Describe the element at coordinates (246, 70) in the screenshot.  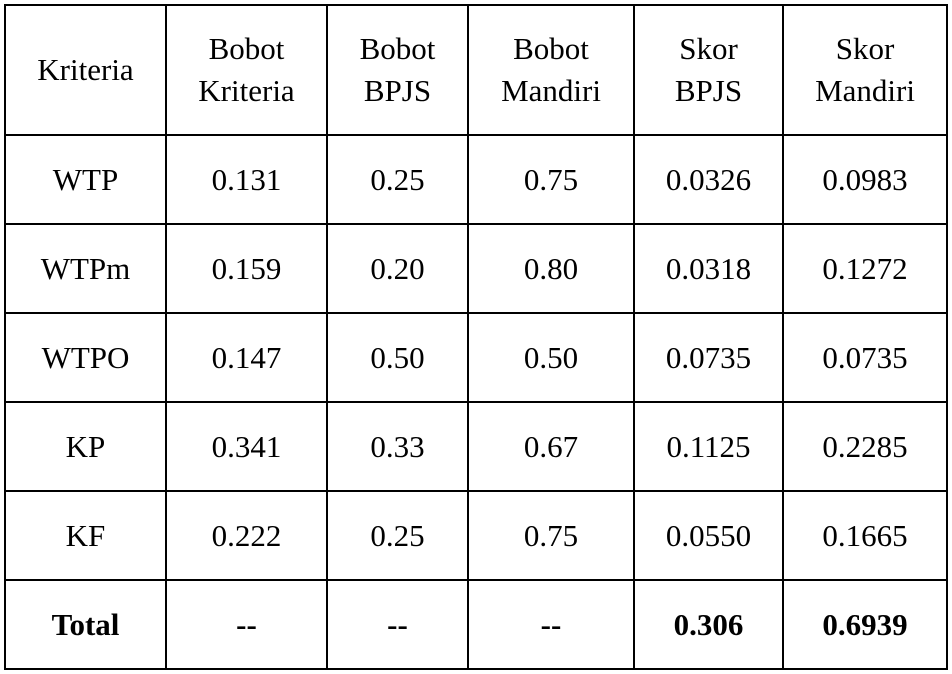
I see `header-cell: Bobot Kriteria` at that location.